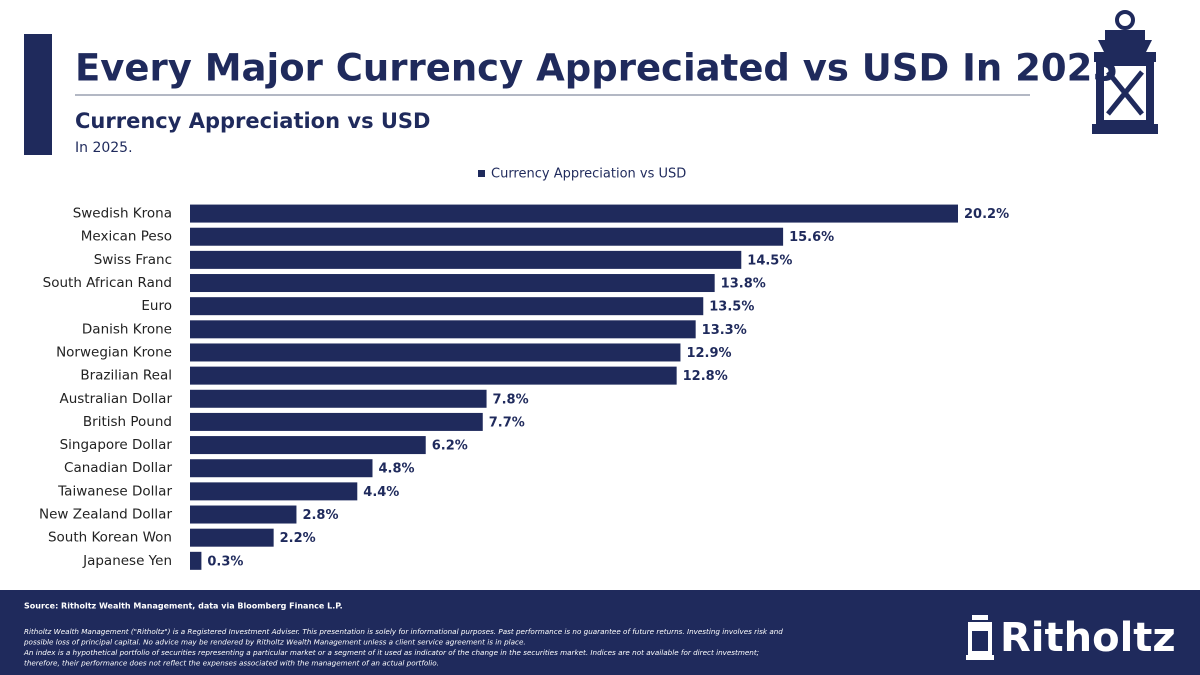  What do you see at coordinates (225, 561) in the screenshot?
I see `value-label: 0.3%` at bounding box center [225, 561].